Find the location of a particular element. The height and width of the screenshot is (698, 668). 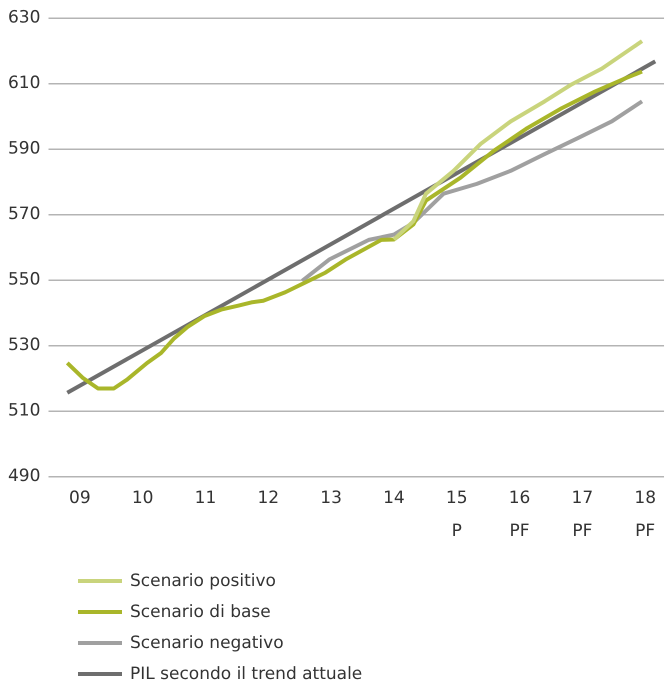

x-tick-label: 13 is located at coordinates (331, 498).